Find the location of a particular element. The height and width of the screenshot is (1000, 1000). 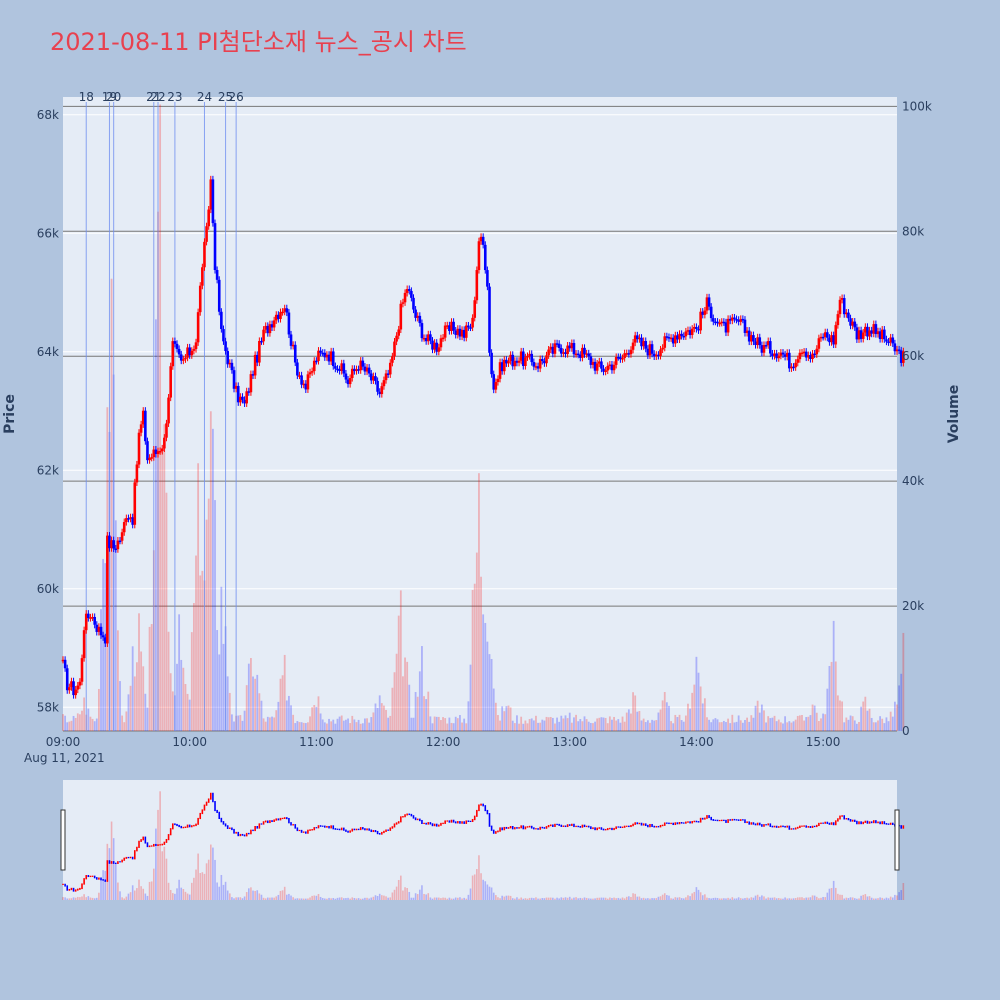

range-slider is located at coordinates (480, 840).